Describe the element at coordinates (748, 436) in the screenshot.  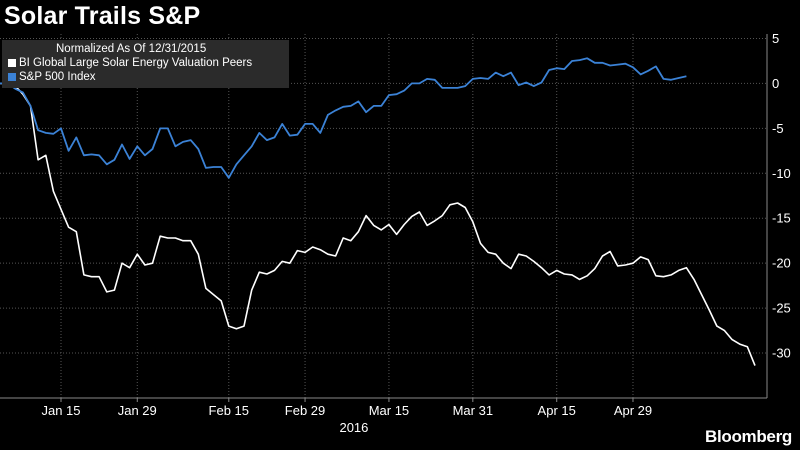
I see `bloomberg-logo: Bloomberg` at that location.